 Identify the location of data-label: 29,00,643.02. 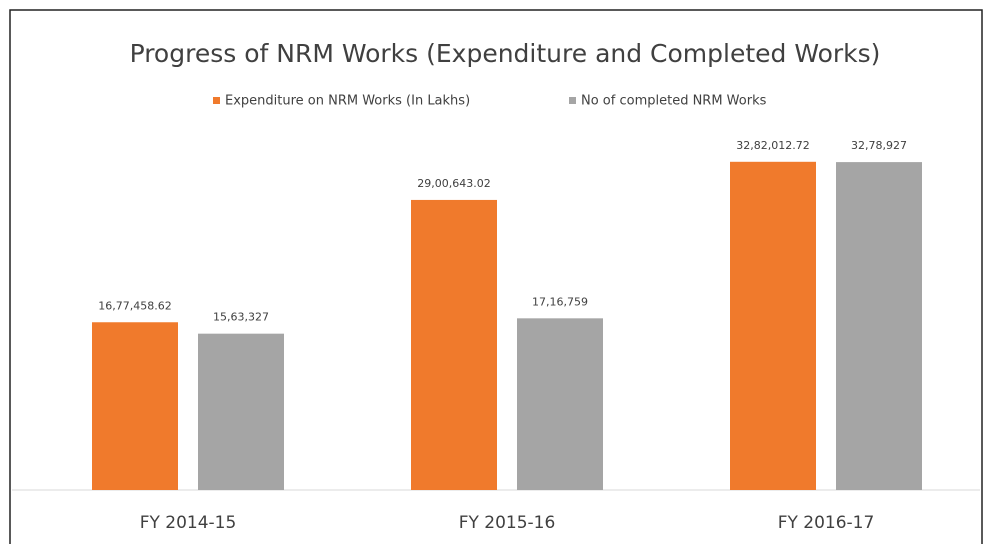
(453, 183).